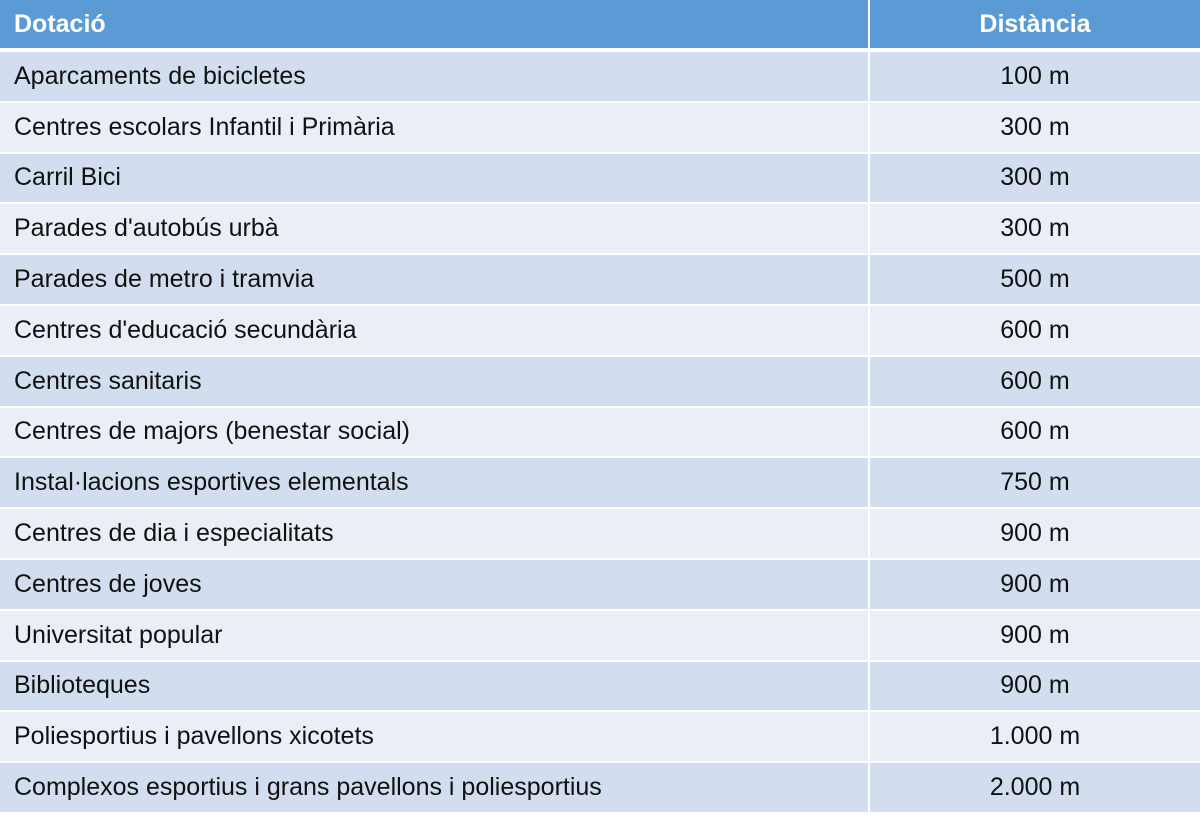  What do you see at coordinates (435, 483) in the screenshot?
I see `row-label: Instal·lacions esportives elementals` at bounding box center [435, 483].